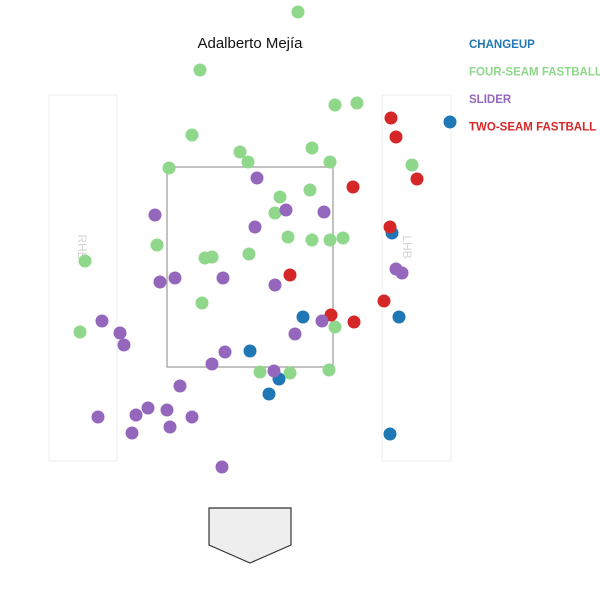 The width and height of the screenshot is (600, 600). Describe the element at coordinates (250, 535) in the screenshot. I see `home-plate` at that location.